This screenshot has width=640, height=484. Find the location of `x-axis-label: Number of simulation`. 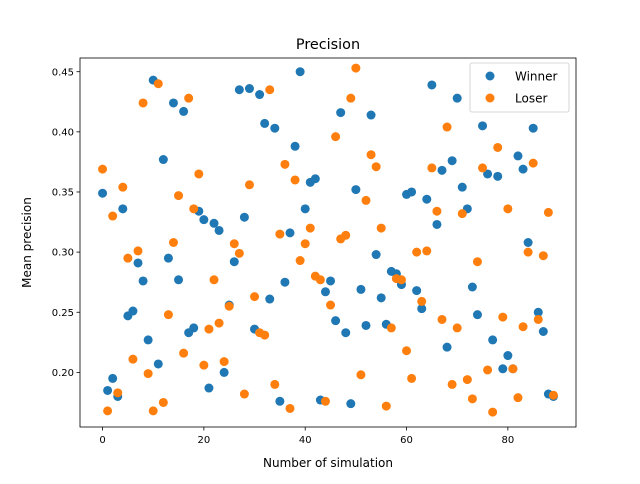

x-axis-label: Number of simulation is located at coordinates (328, 463).